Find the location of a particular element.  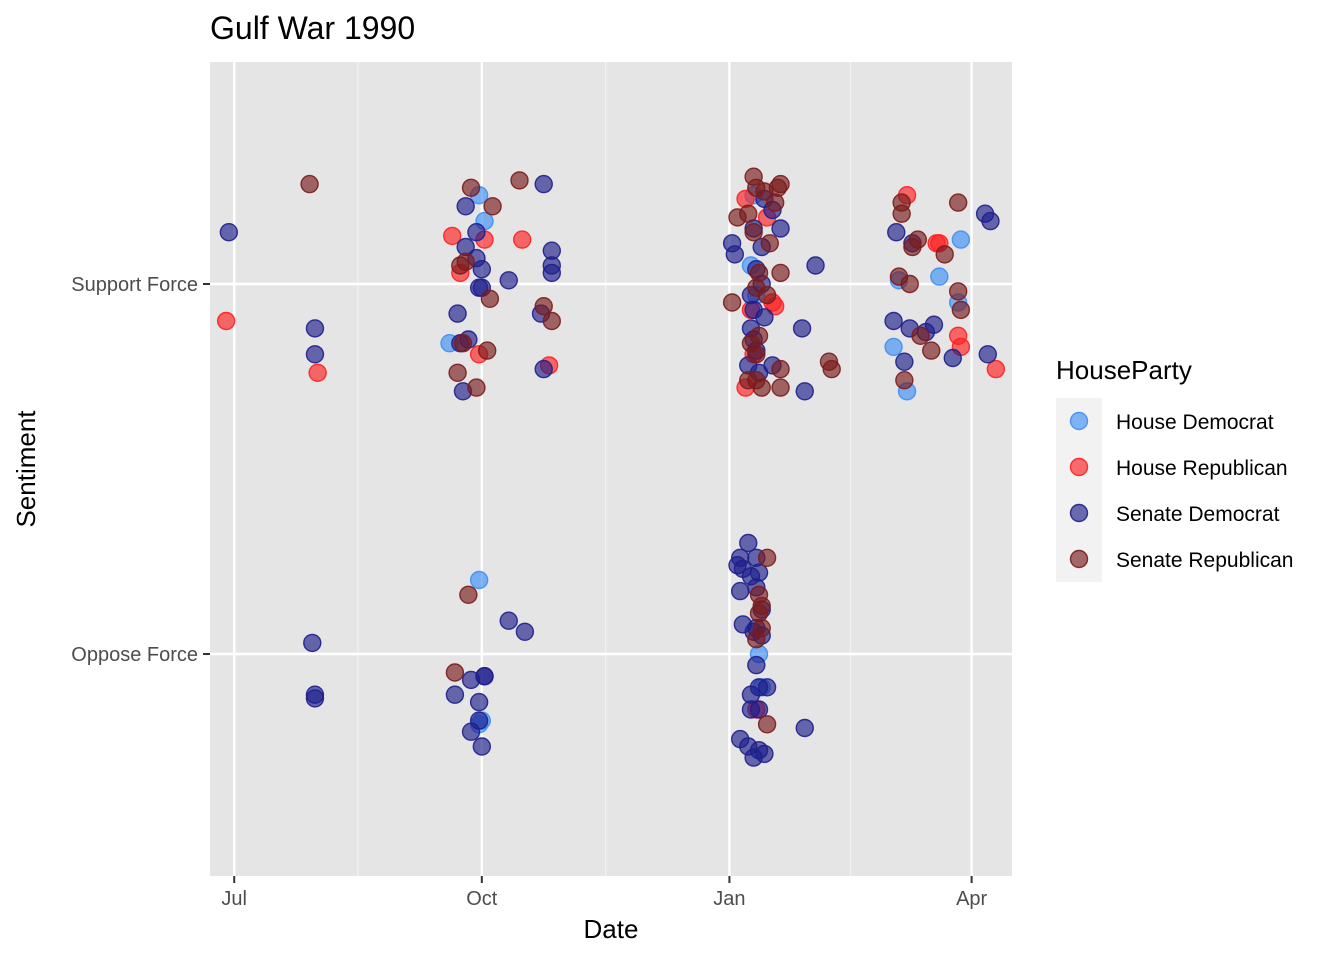

x-tick-label: Apr is located at coordinates (971, 899).